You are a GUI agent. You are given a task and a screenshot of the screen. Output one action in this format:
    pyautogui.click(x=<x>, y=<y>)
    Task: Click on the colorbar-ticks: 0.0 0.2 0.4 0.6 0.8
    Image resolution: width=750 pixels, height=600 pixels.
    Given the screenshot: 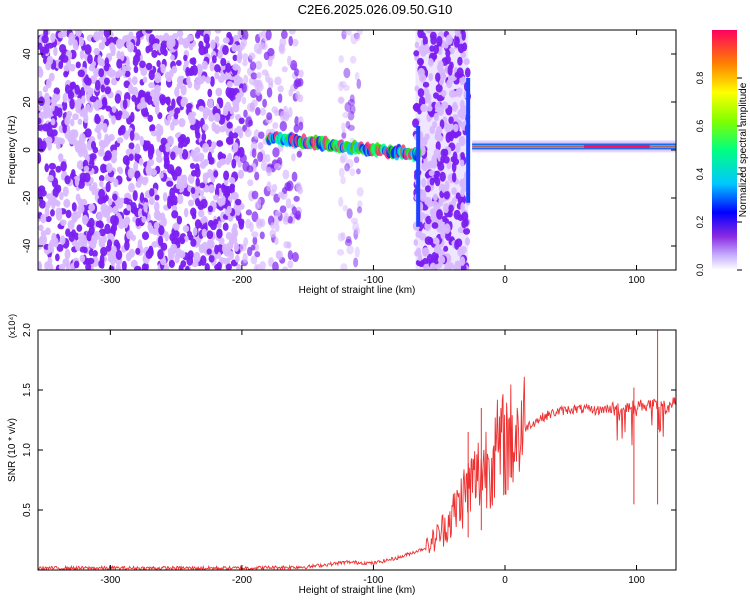 What is the action you would take?
    pyautogui.click(x=718, y=174)
    